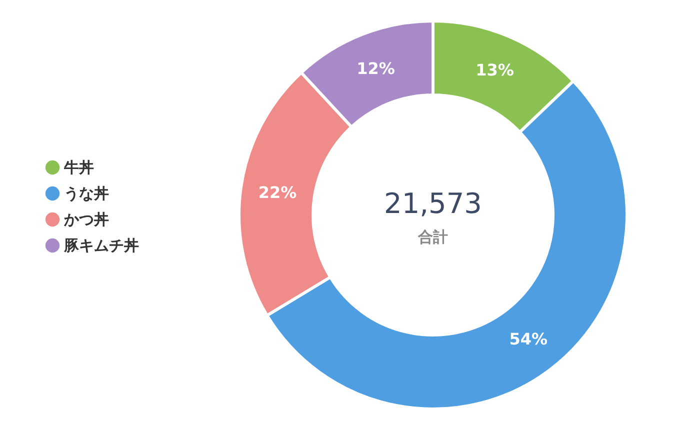 The width and height of the screenshot is (700, 442). What do you see at coordinates (433, 203) in the screenshot?
I see `text: 21,573` at bounding box center [433, 203].